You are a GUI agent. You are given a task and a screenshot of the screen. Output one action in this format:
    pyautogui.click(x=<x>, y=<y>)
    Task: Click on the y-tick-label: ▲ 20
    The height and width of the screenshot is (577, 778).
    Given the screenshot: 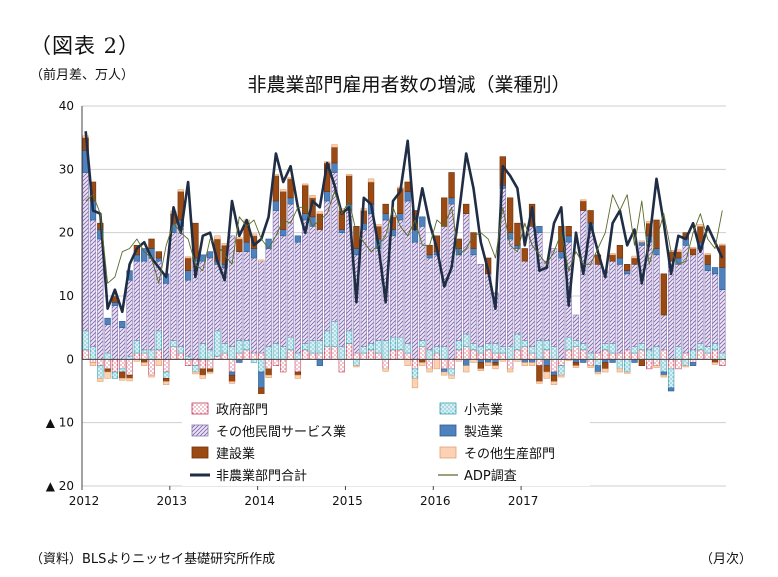 What is the action you would take?
    pyautogui.click(x=60, y=486)
    